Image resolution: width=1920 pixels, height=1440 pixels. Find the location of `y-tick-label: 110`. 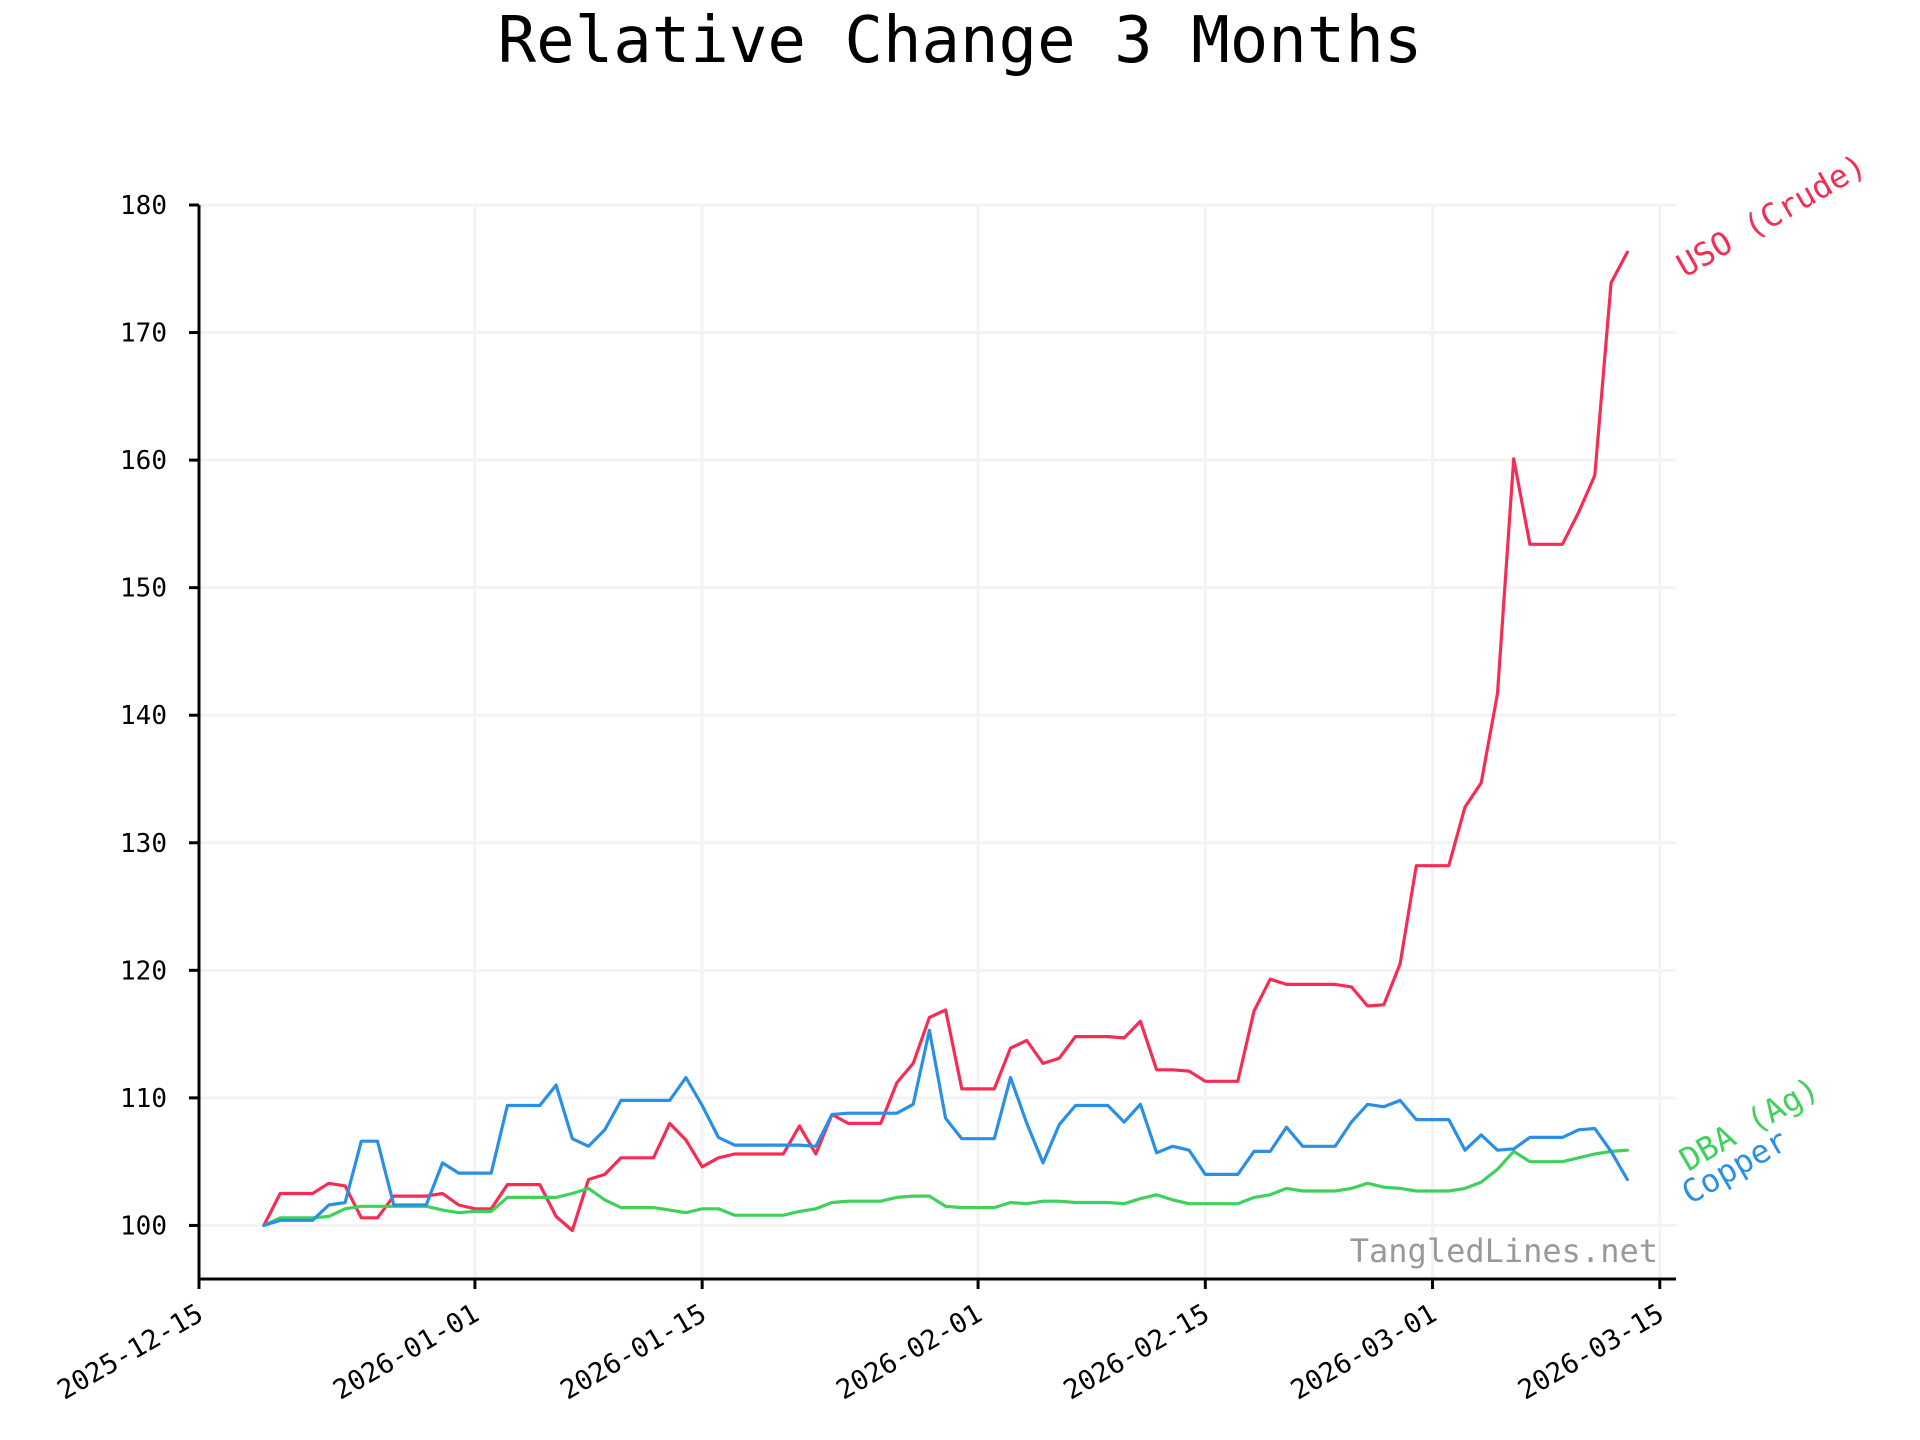

y-tick-label: 110 is located at coordinates (143, 1099).